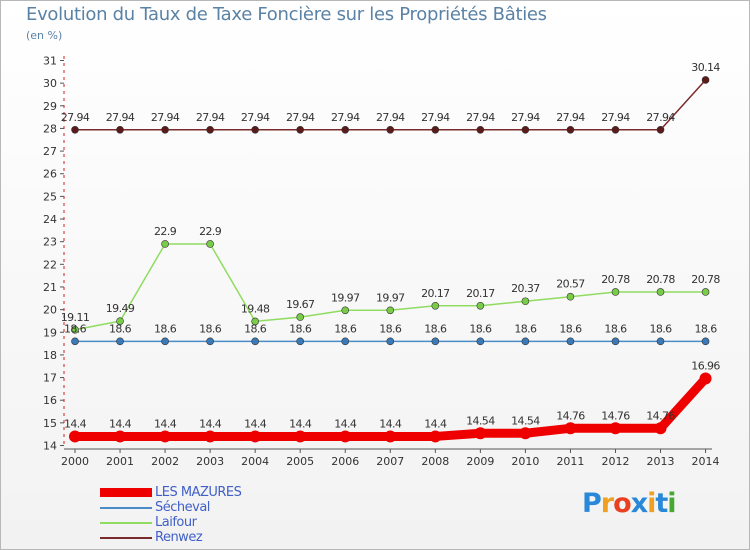 The width and height of the screenshot is (750, 550). Describe the element at coordinates (44, 35) in the screenshot. I see `chart-subtitle: (en %)` at that location.